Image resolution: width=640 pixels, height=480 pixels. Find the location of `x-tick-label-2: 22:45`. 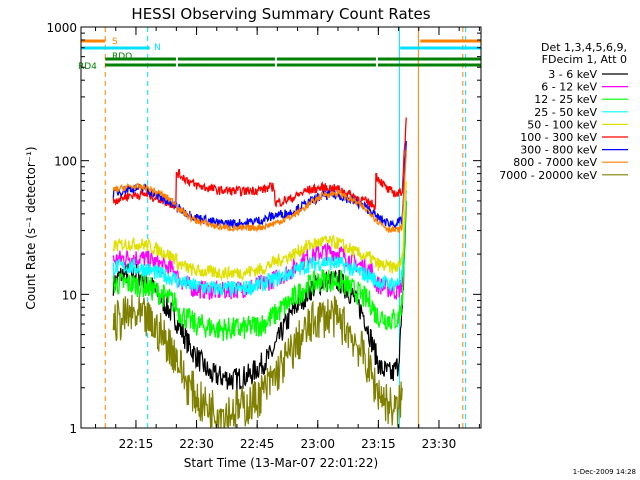

x-tick-label-2: 22:45 is located at coordinates (257, 444).